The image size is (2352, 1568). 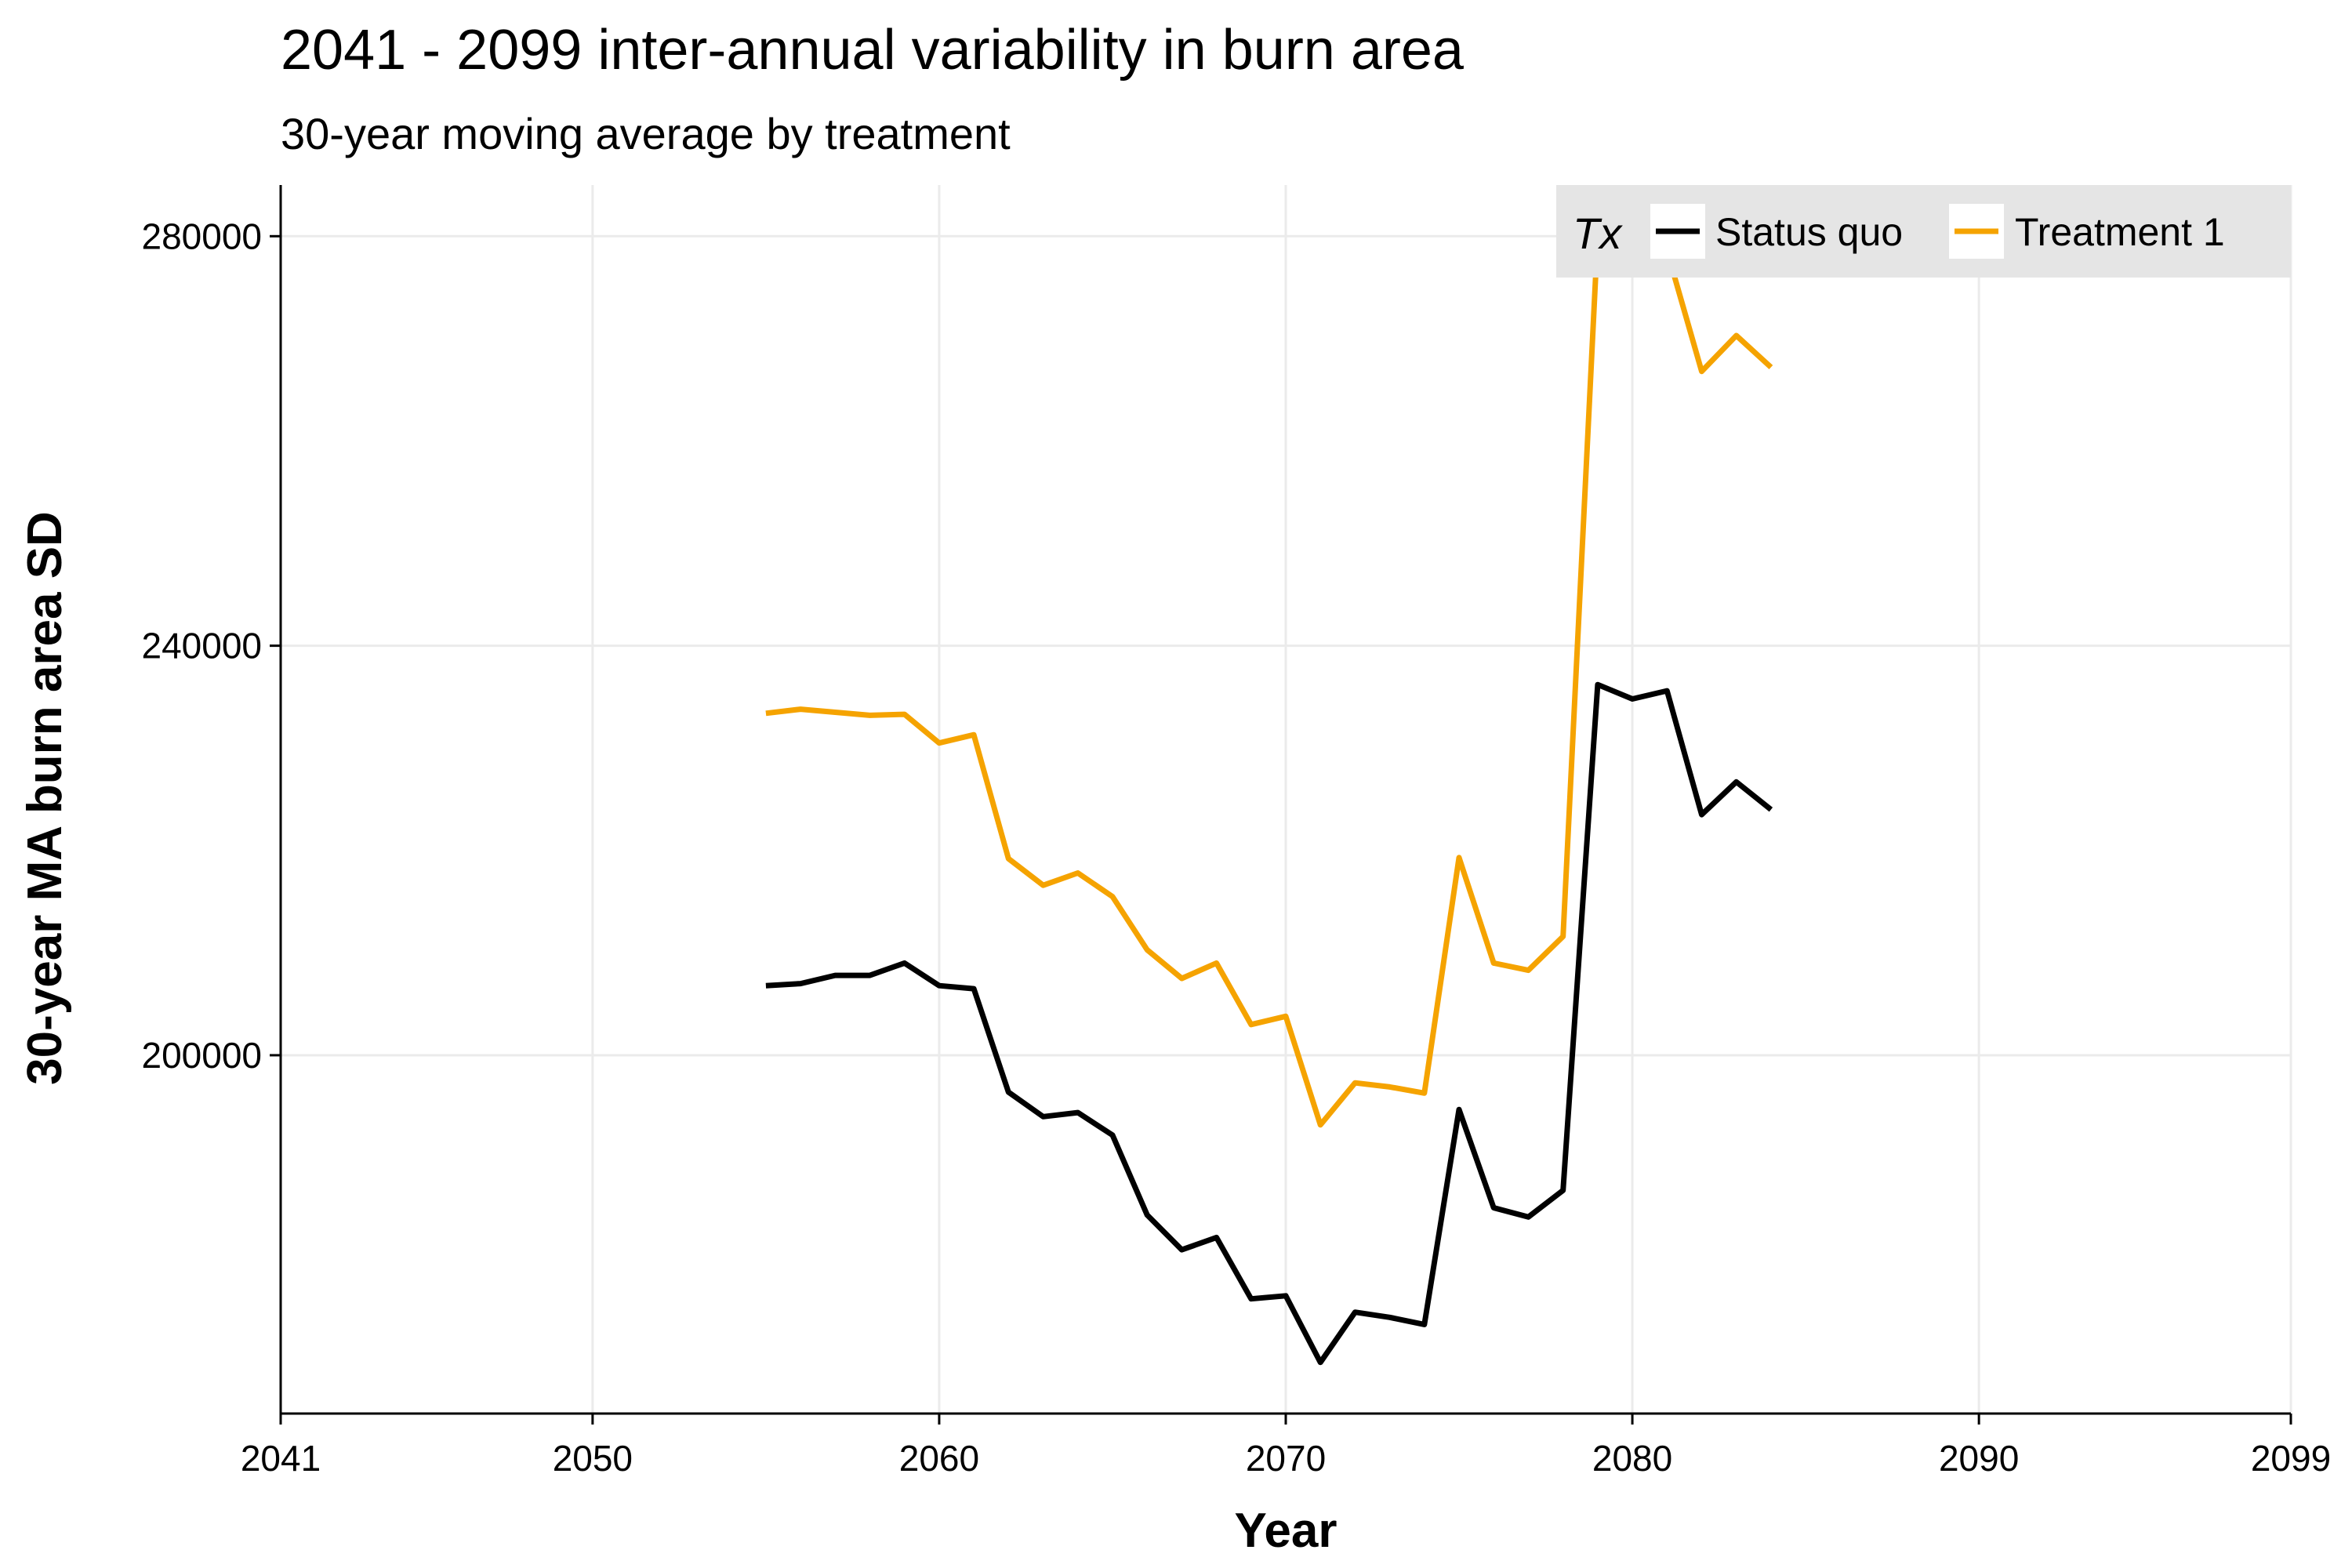 I want to click on y-axis-title: 30-year MA burn area SD, so click(x=45, y=798).